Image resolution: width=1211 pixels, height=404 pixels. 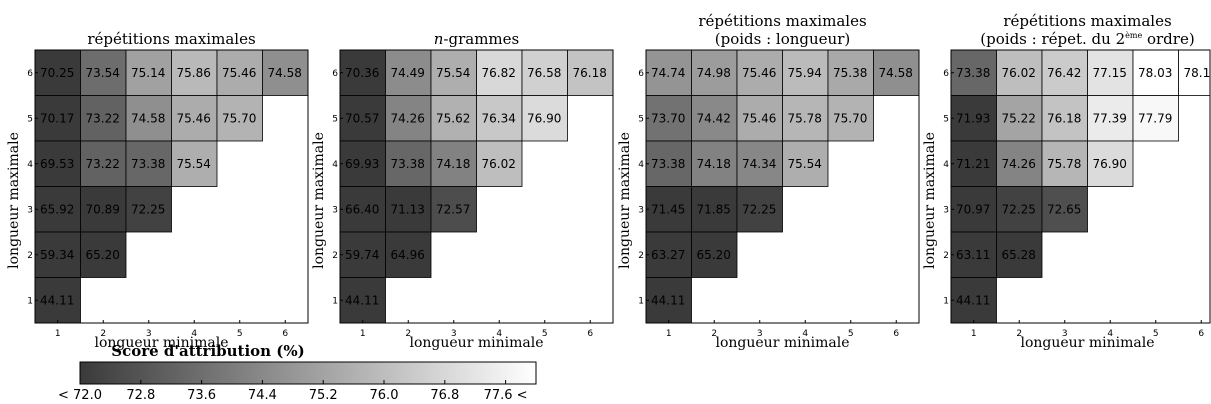 What do you see at coordinates (362, 164) in the screenshot?
I see `cell-value: 69.93` at bounding box center [362, 164].